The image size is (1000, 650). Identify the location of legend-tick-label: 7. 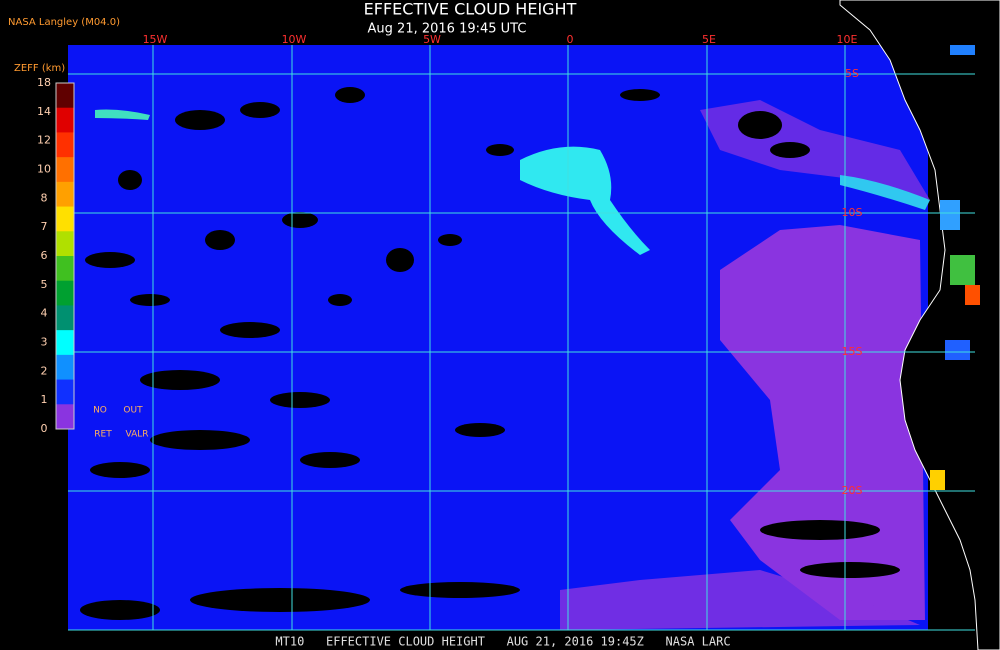
(44, 226).